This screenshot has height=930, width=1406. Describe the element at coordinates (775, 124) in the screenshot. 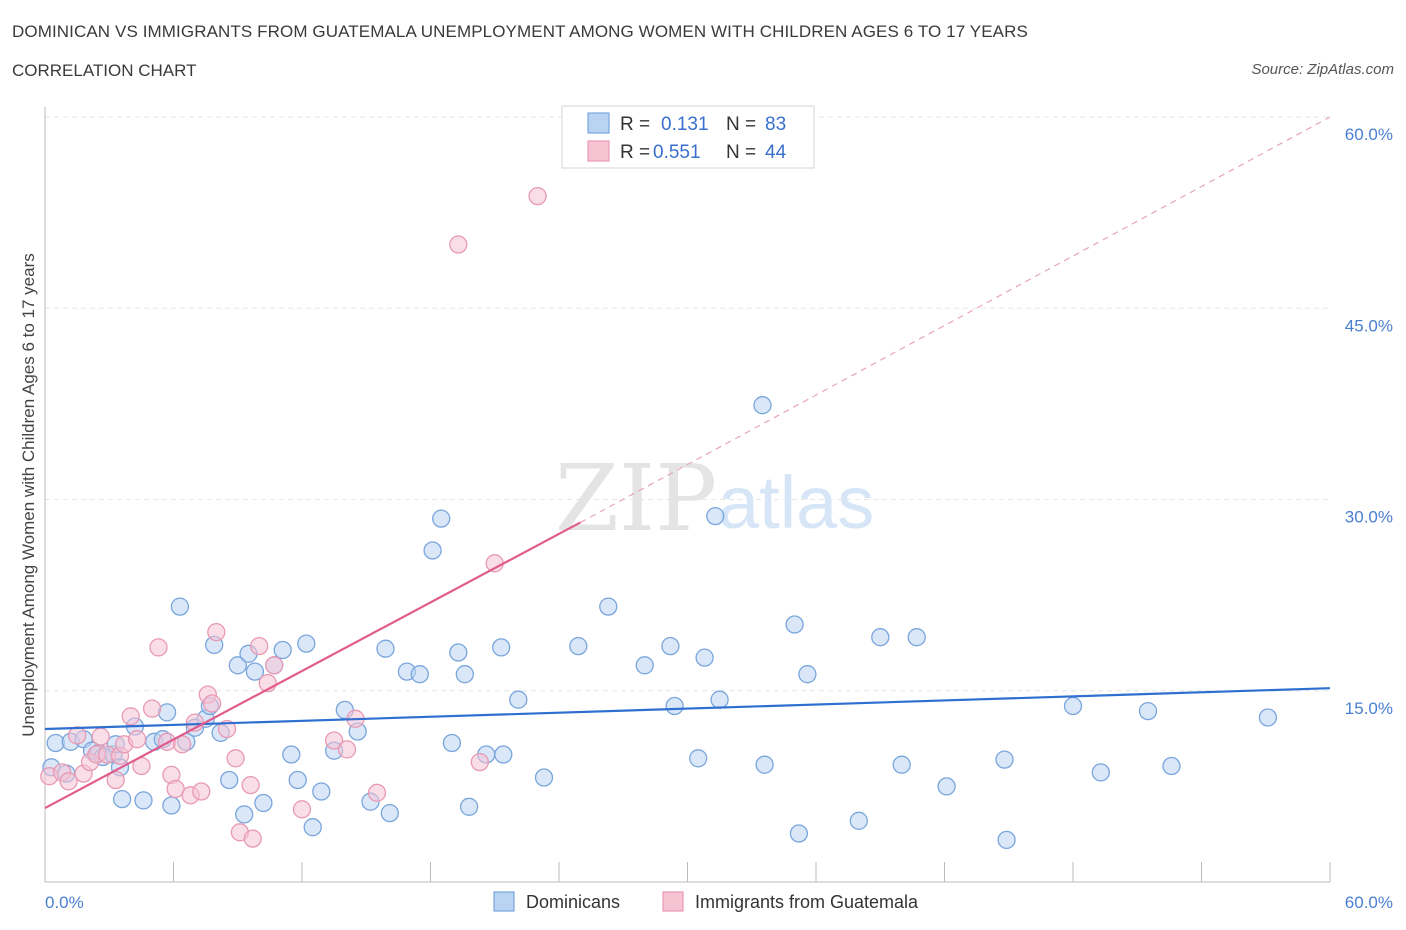

I see `legend-n-value-1: 83` at that location.